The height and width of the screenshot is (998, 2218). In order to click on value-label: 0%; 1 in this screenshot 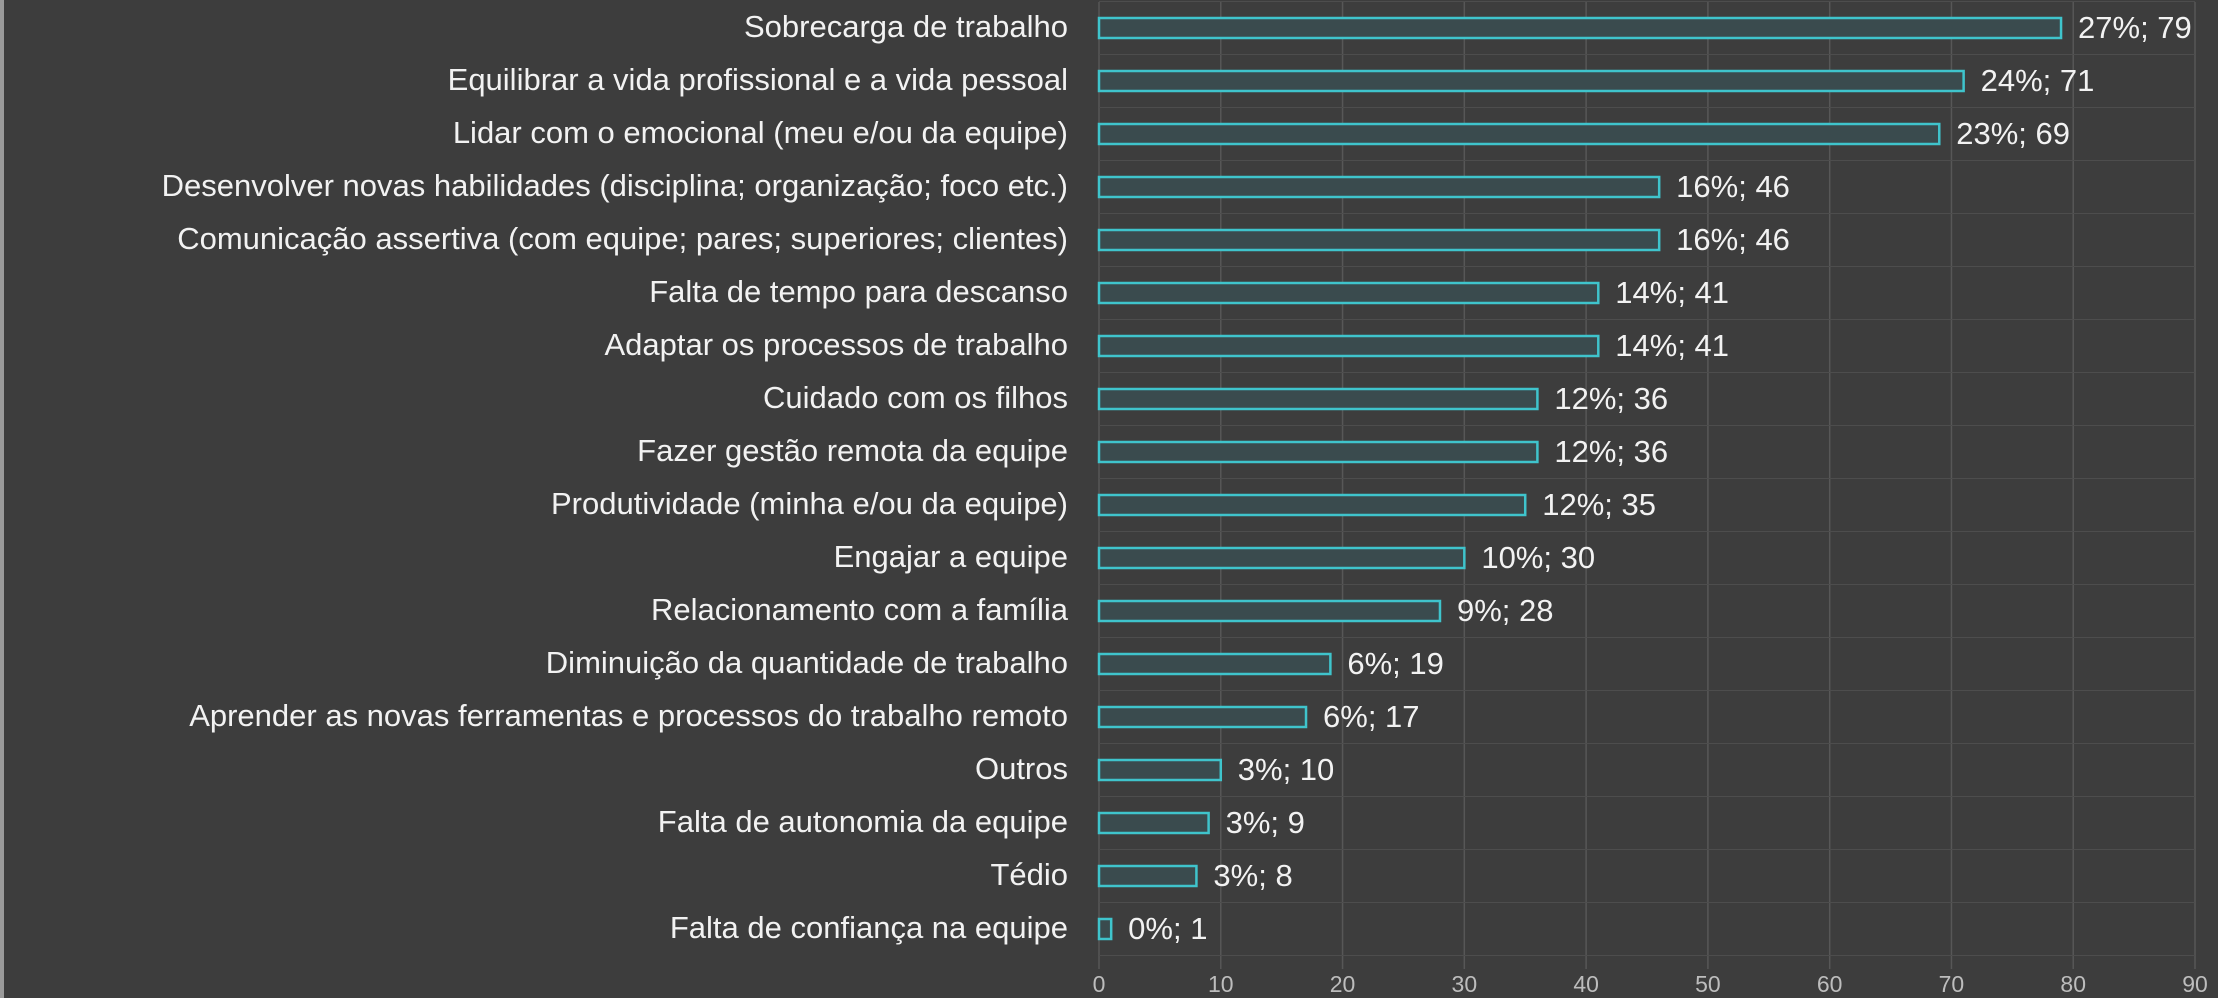, I will do `click(1167, 928)`.